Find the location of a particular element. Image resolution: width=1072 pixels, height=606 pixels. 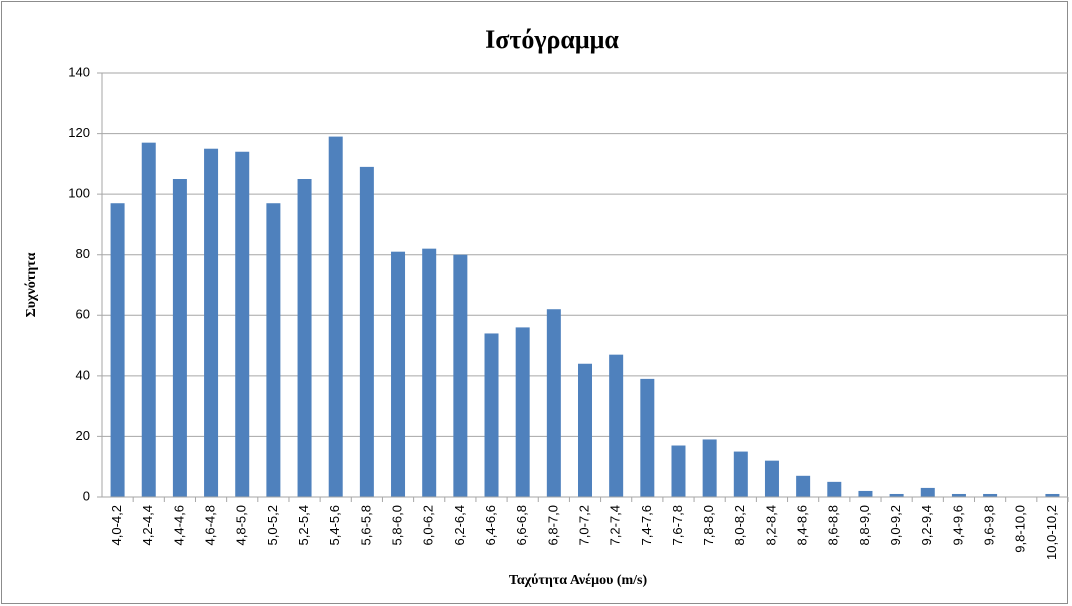

x-tick-label: 8,8-9,0 is located at coordinates (864, 525).